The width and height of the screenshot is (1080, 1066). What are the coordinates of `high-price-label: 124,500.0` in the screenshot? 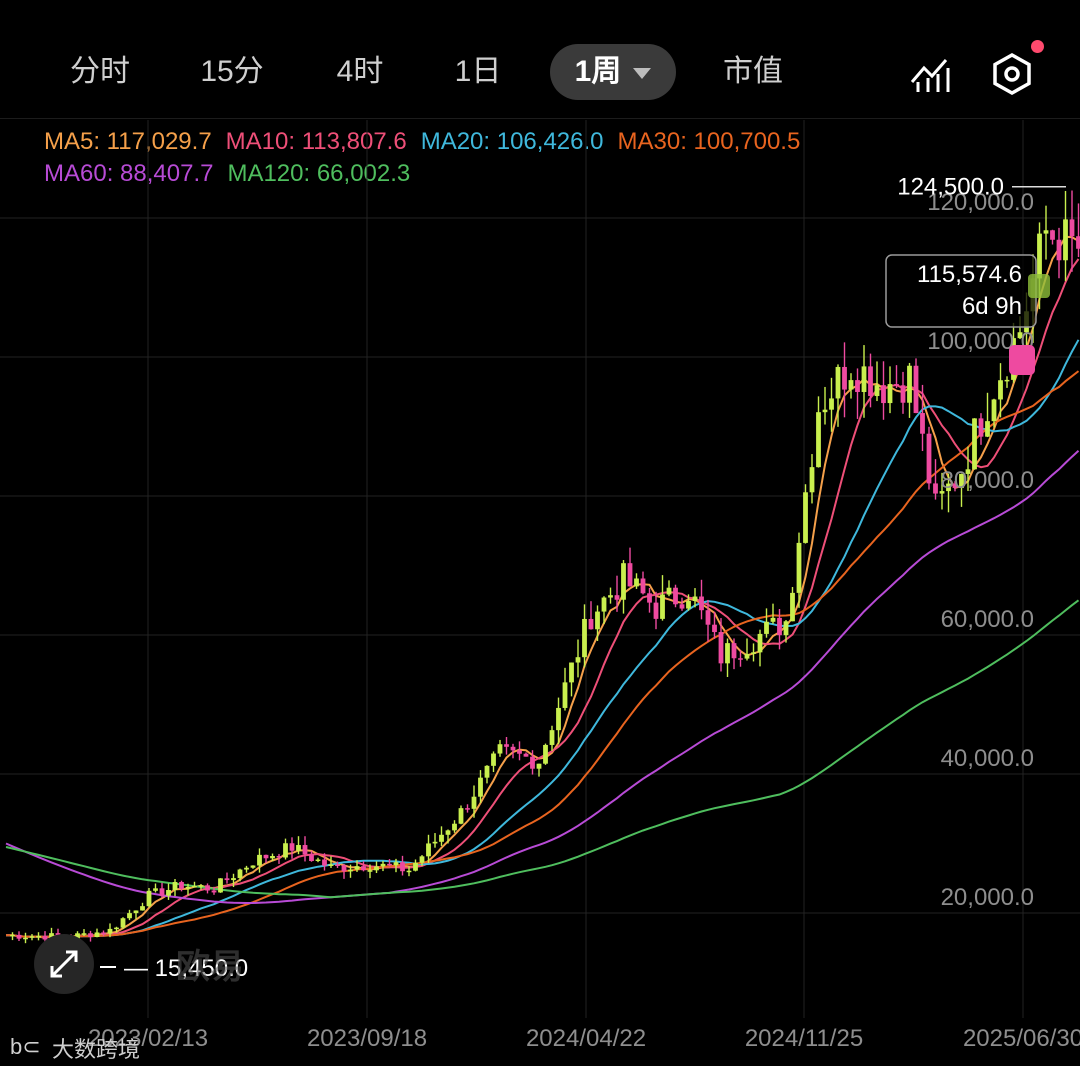 It's located at (950, 187).